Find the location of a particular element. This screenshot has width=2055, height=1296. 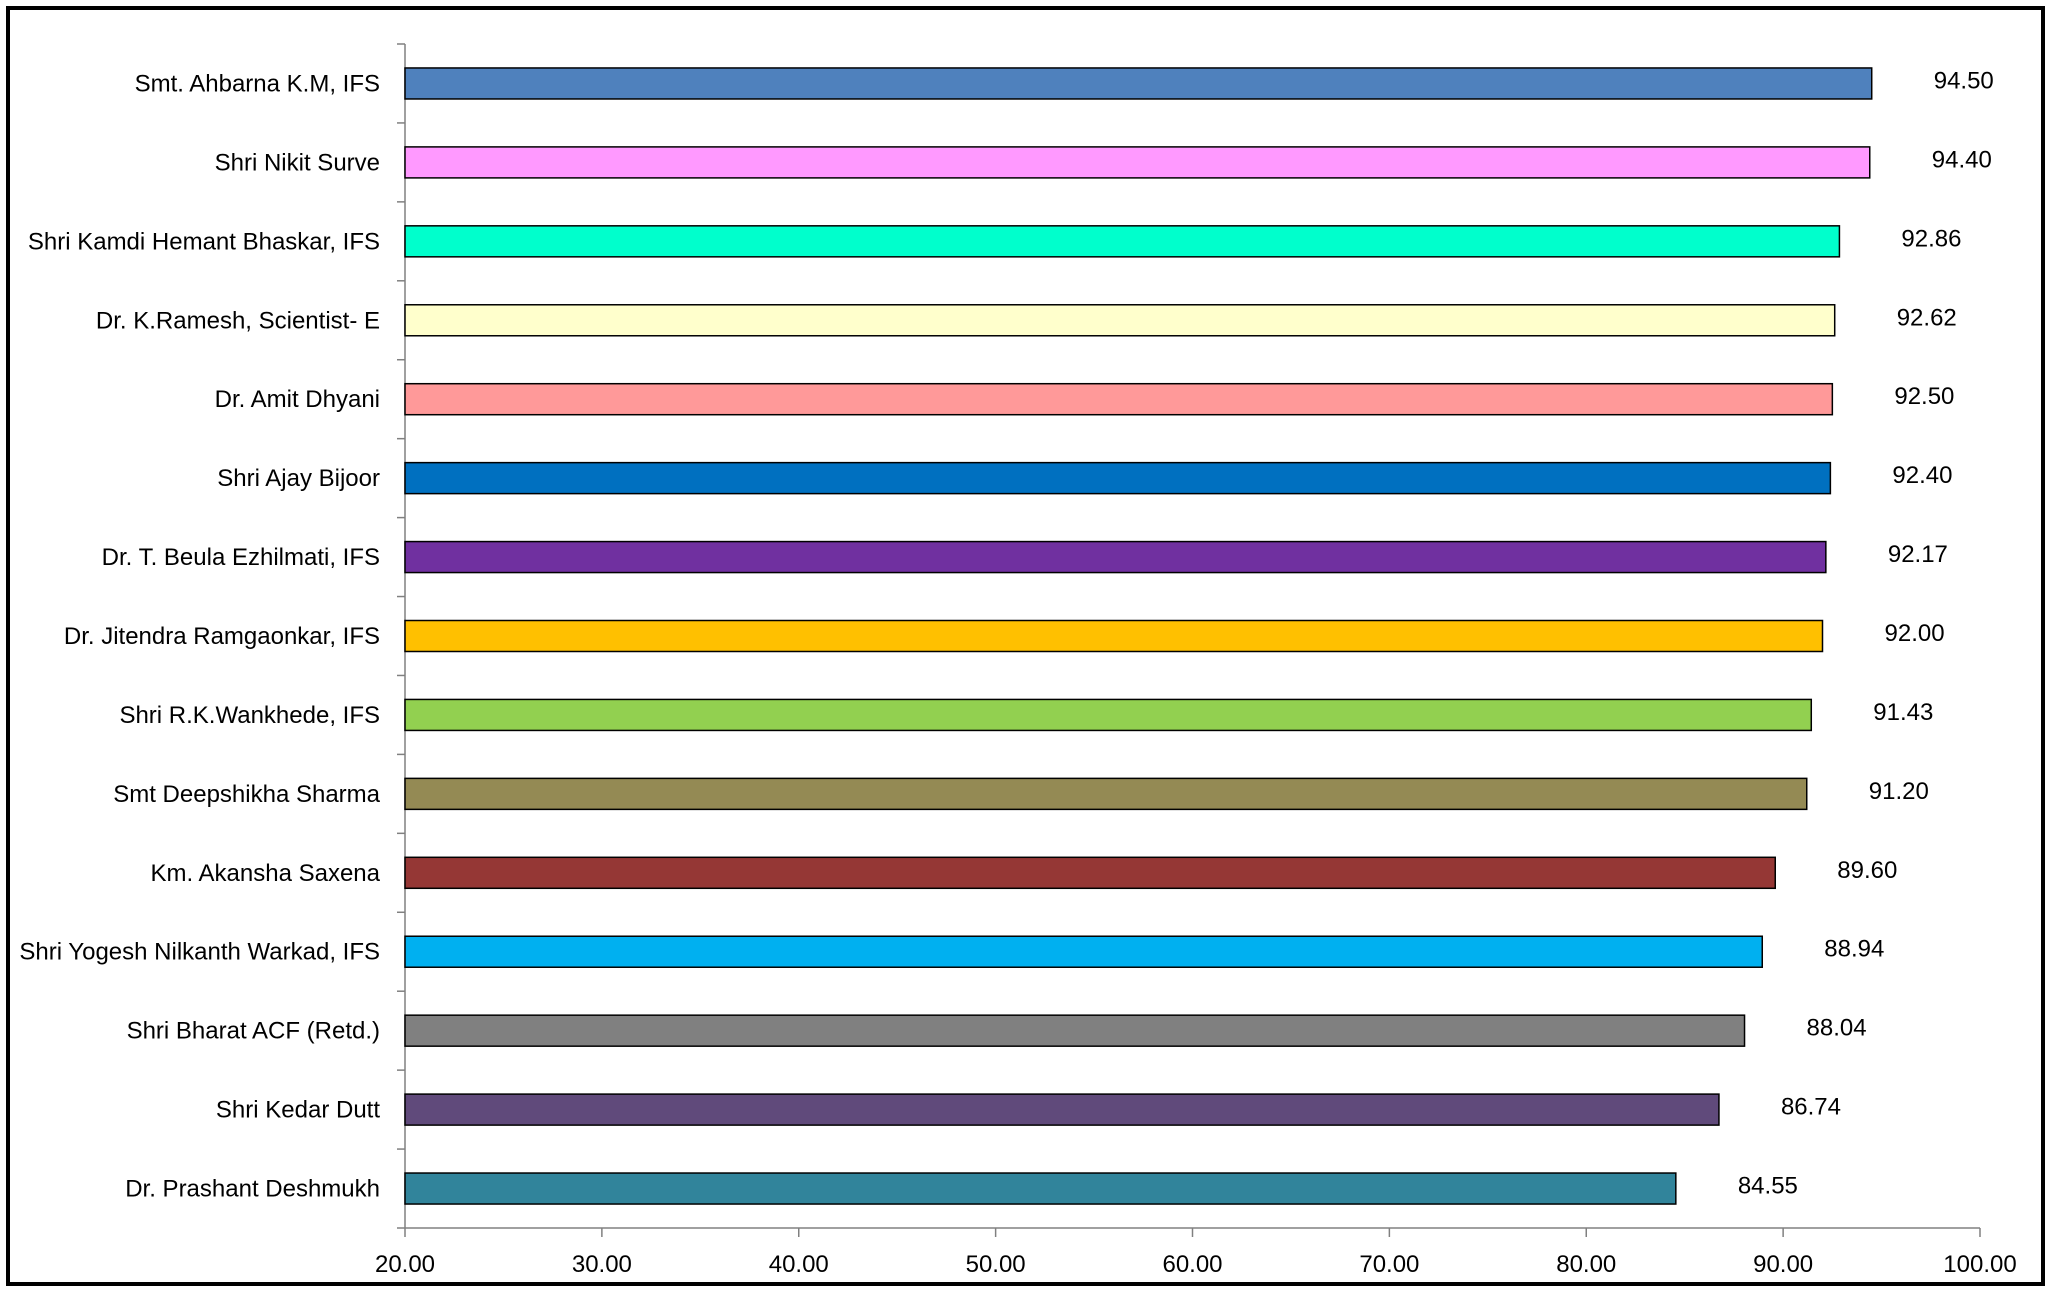

x-tick-label: 30.00 is located at coordinates (602, 1264).